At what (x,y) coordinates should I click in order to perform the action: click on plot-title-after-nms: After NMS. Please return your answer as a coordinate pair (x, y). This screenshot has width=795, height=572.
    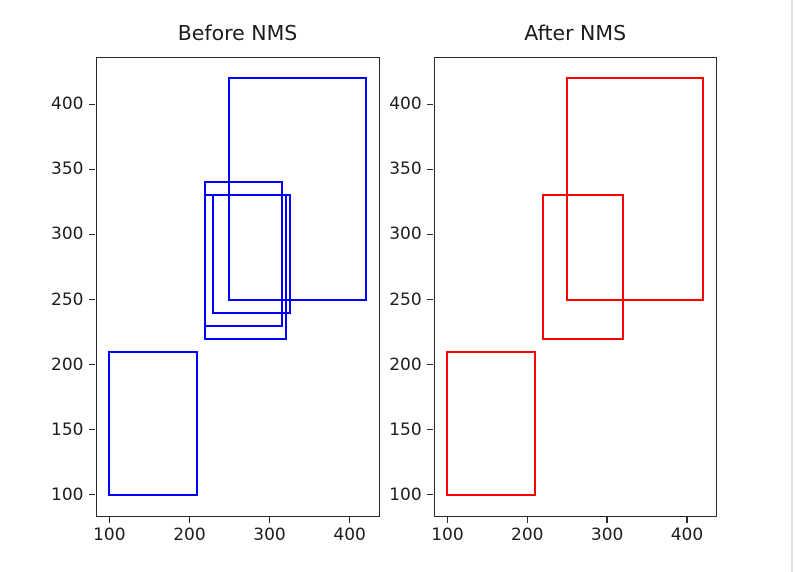
    Looking at the image, I should click on (575, 32).